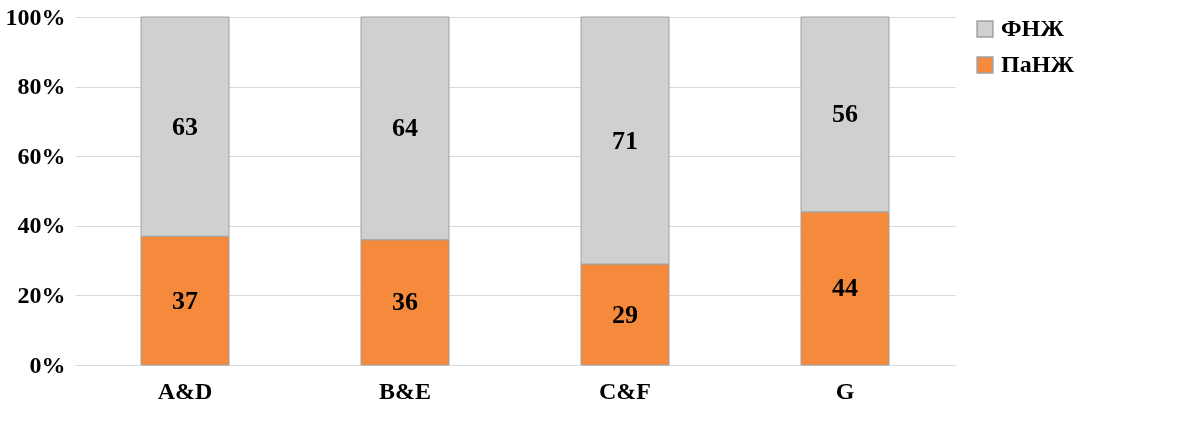 The image size is (1180, 429). Describe the element at coordinates (625, 390) in the screenshot. I see `x-tick-label: C&F` at that location.